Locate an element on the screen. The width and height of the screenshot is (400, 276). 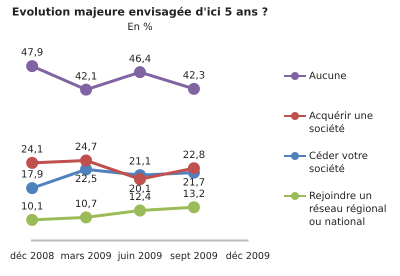
legend-label: Rejoindre un réseau régional ou national is located at coordinates (348, 209).